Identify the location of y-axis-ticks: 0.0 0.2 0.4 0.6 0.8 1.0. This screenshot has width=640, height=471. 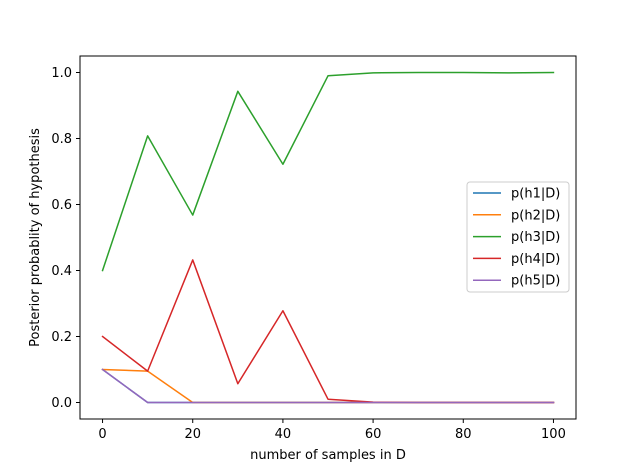
(65, 238).